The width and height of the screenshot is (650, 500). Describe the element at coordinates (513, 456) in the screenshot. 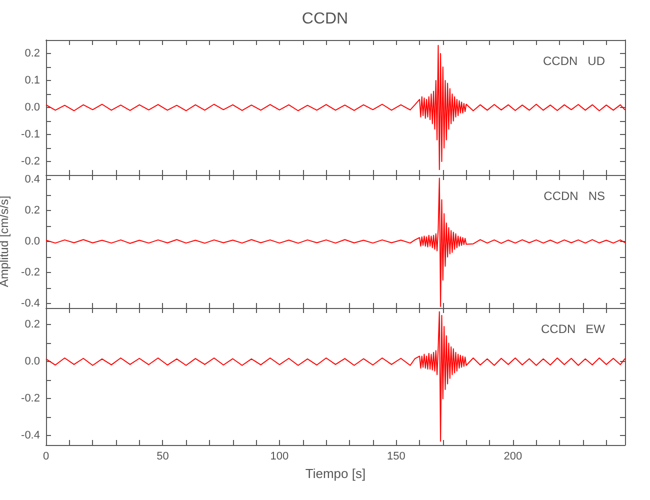

I see `x-tick-label: 200` at that location.